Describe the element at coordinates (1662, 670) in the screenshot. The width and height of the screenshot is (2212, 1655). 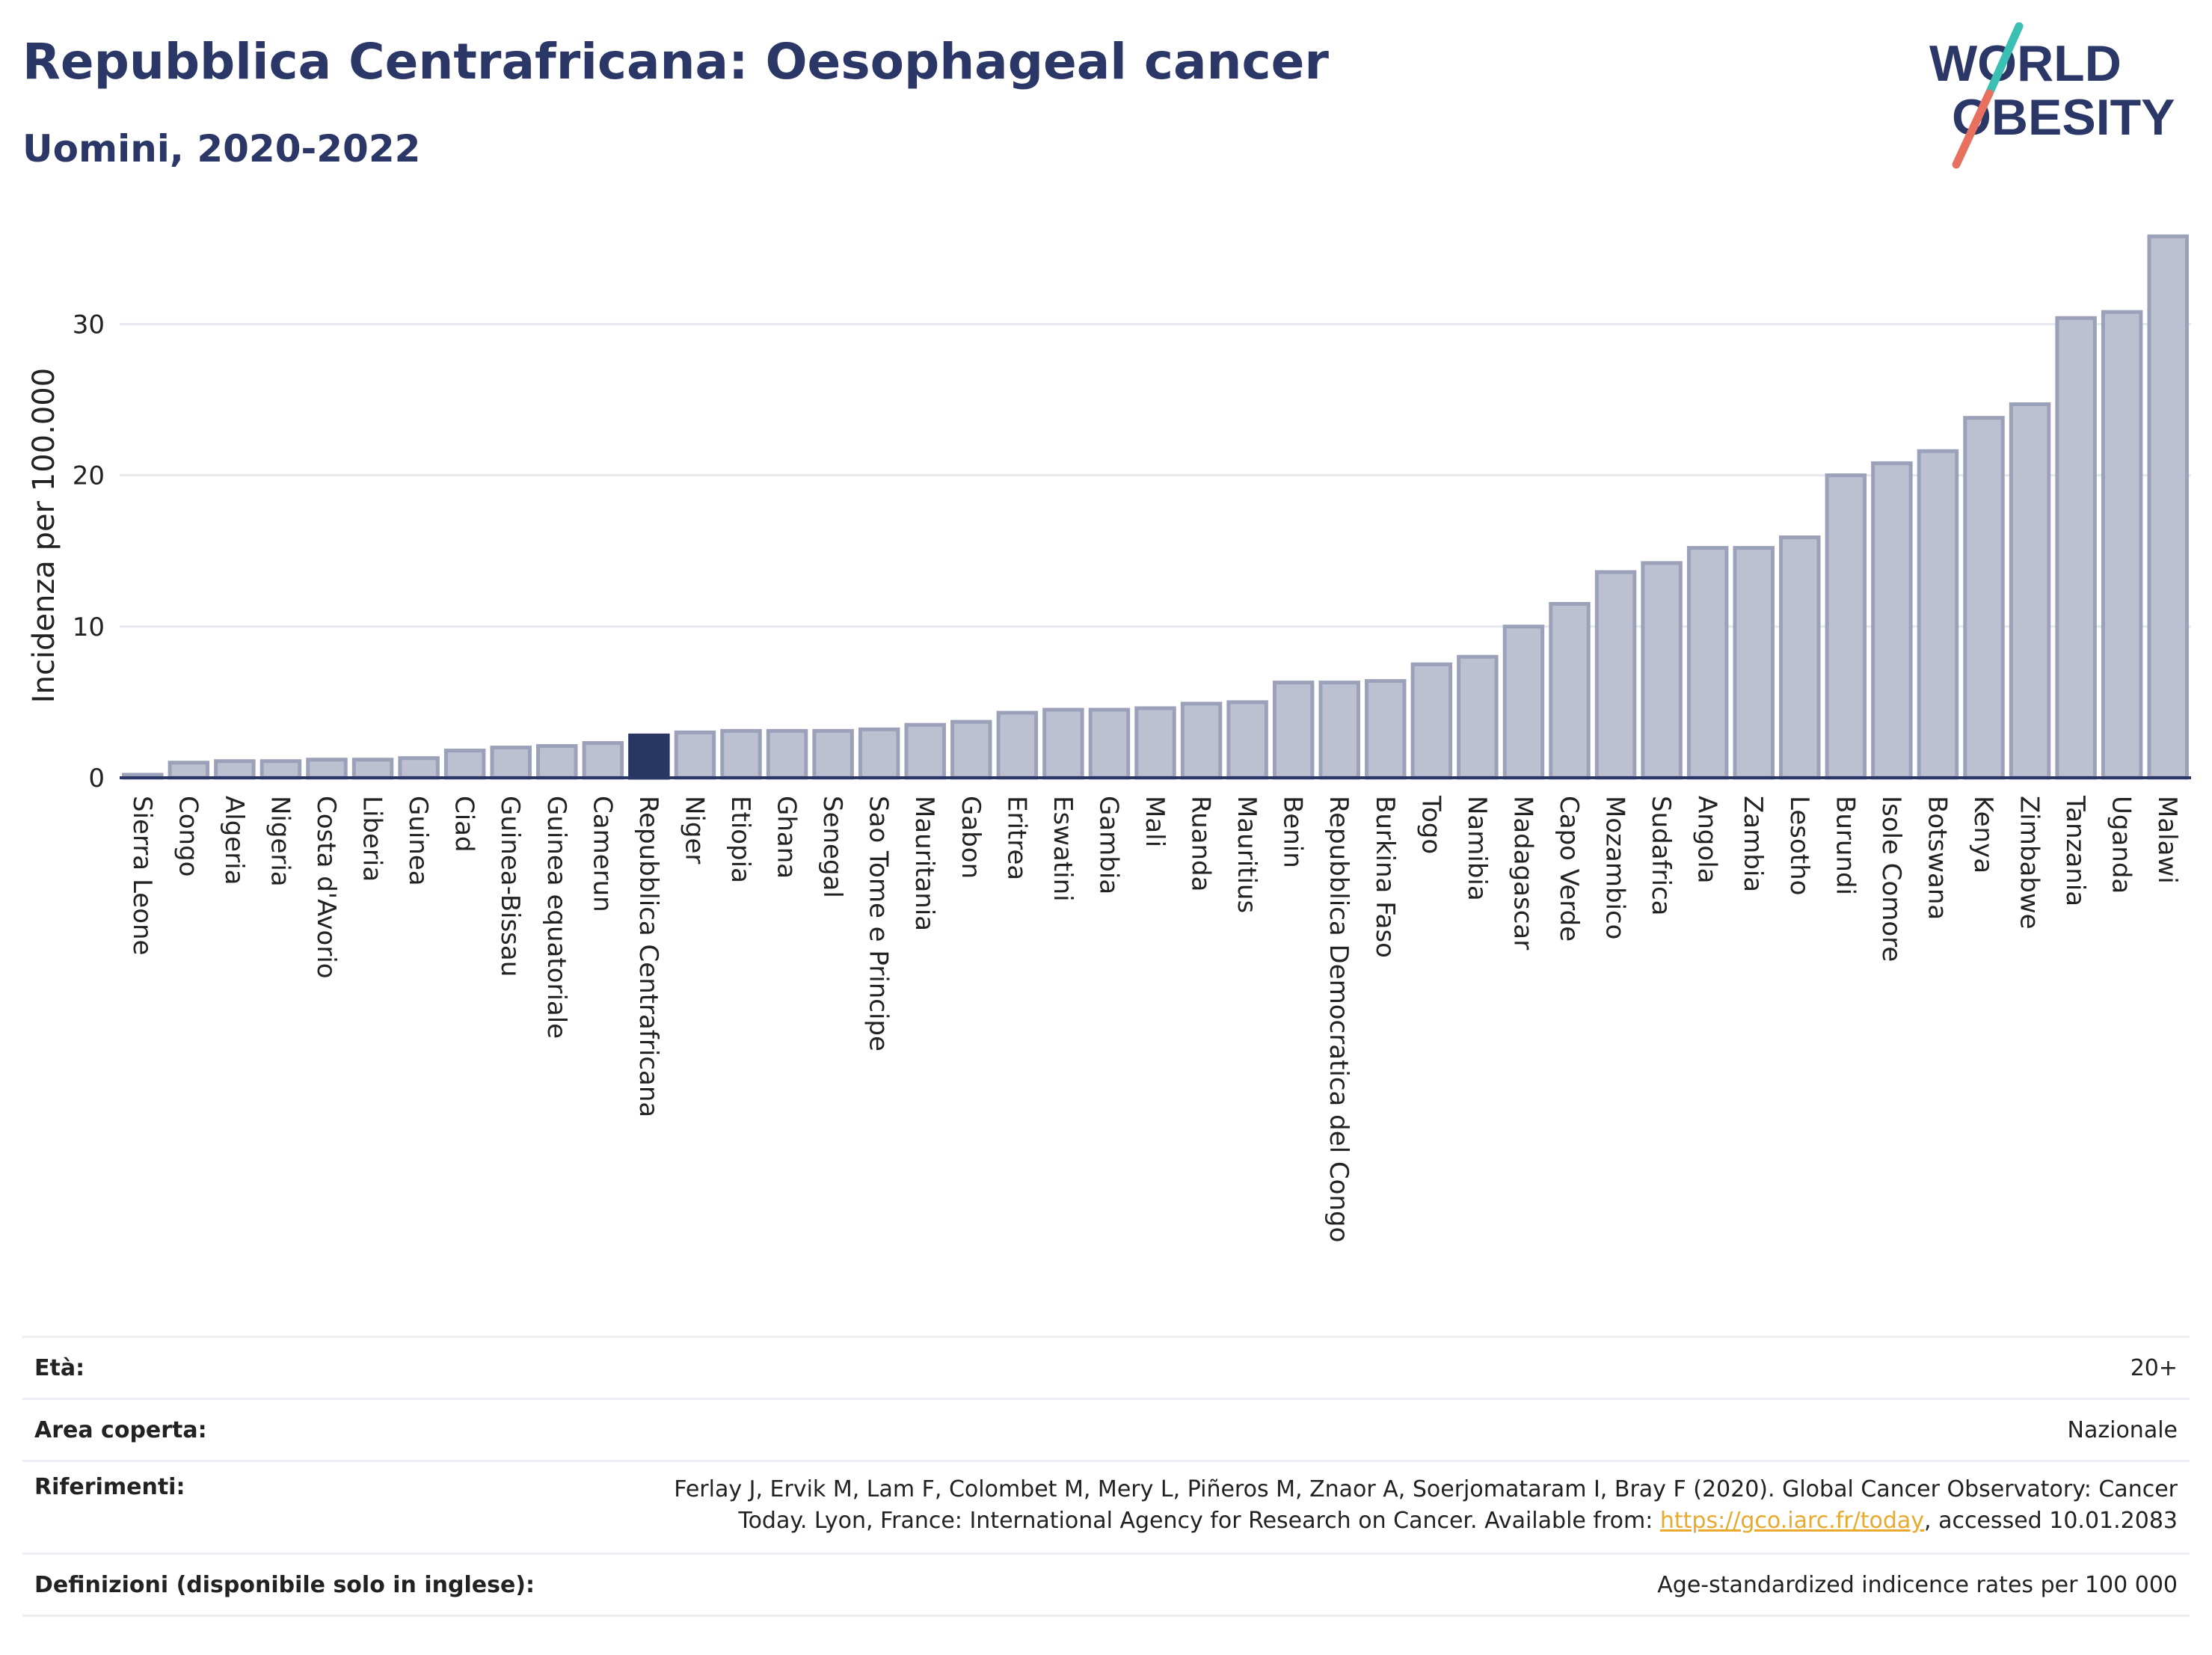
I see `bar-sudafrica` at that location.